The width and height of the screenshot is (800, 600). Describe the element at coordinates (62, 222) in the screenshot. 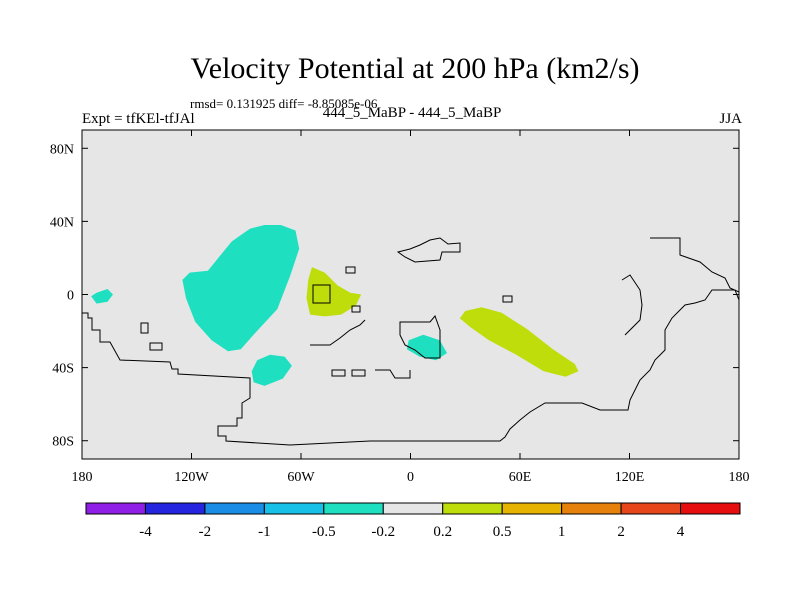

I see `lat-tick-label: 40N` at that location.